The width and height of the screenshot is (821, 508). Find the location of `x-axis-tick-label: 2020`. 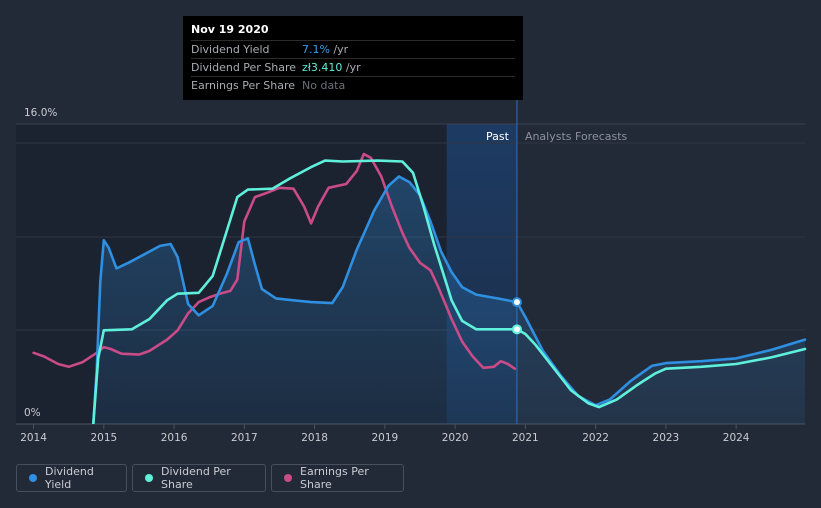

x-axis-tick-label: 2020 is located at coordinates (455, 438).